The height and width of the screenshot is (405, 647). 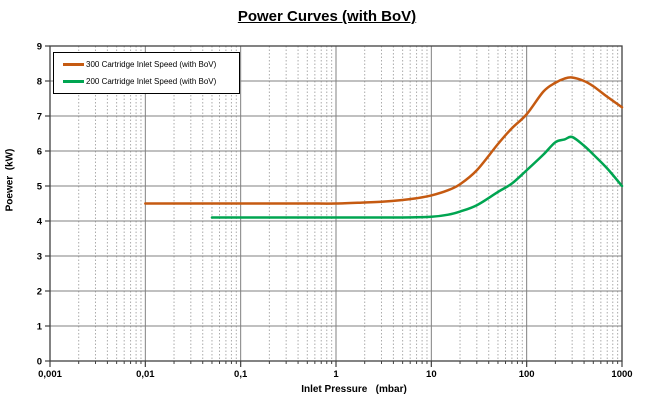 What do you see at coordinates (50, 374) in the screenshot?
I see `svg-text: 0,001` at bounding box center [50, 374].